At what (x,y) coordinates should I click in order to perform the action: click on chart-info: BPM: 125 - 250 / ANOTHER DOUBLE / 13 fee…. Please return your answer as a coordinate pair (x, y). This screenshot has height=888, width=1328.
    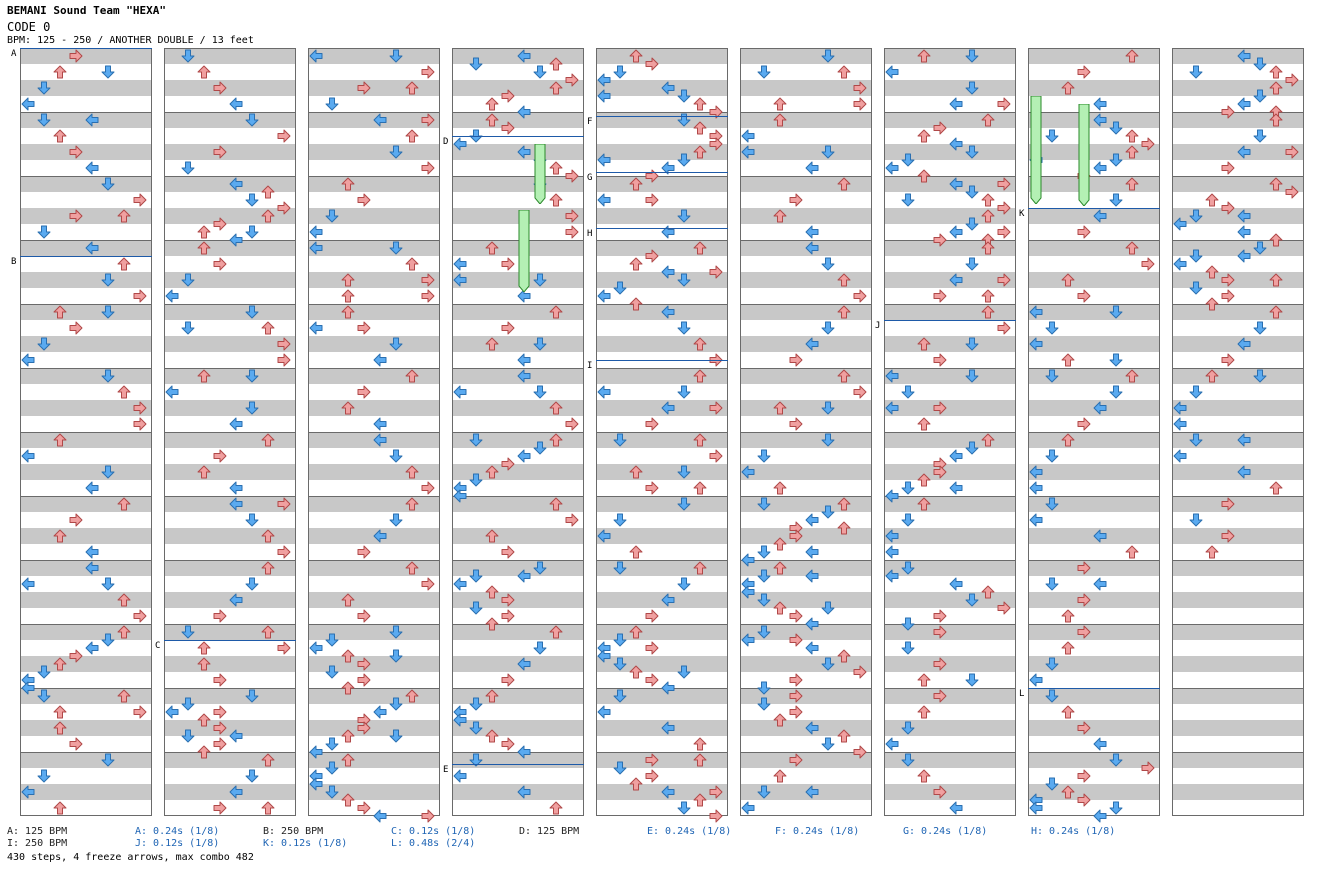
    Looking at the image, I should click on (130, 40).